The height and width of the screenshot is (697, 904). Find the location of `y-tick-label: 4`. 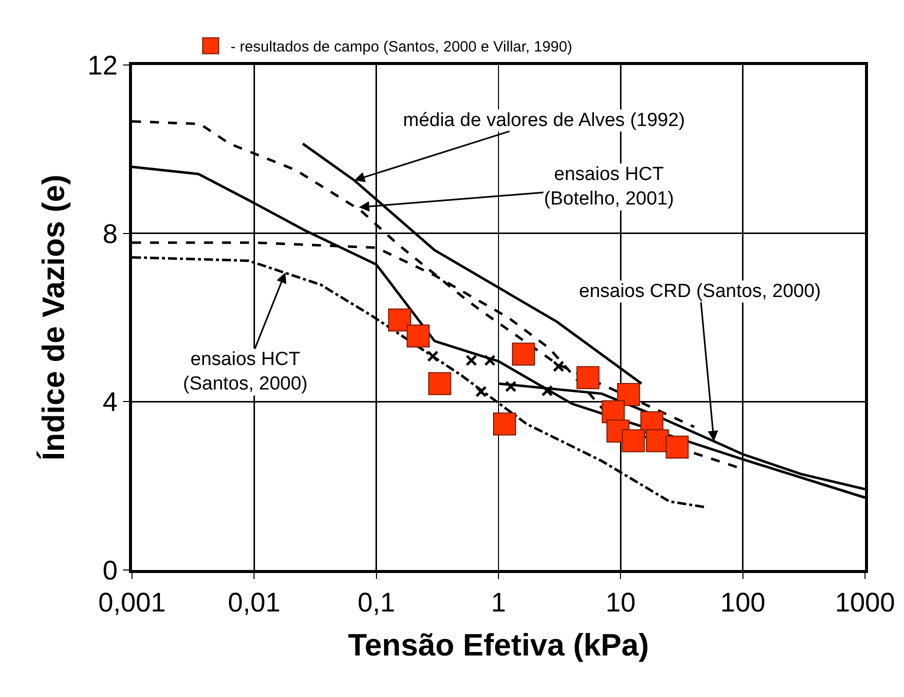

y-tick-label: 4 is located at coordinates (110, 402).